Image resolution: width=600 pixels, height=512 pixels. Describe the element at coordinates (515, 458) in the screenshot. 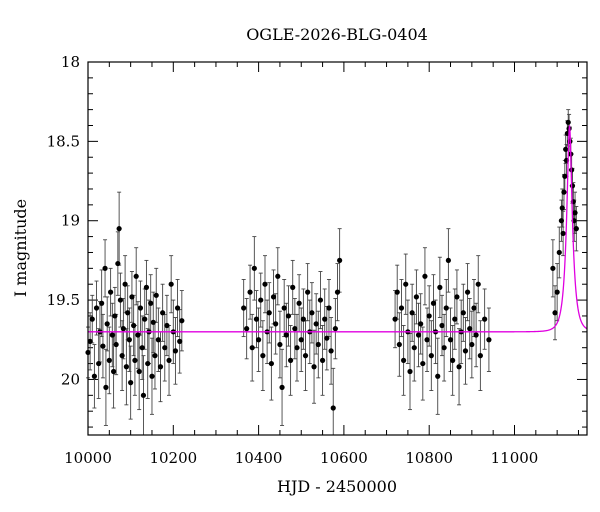

I see `x-tick-label: 11000` at that location.